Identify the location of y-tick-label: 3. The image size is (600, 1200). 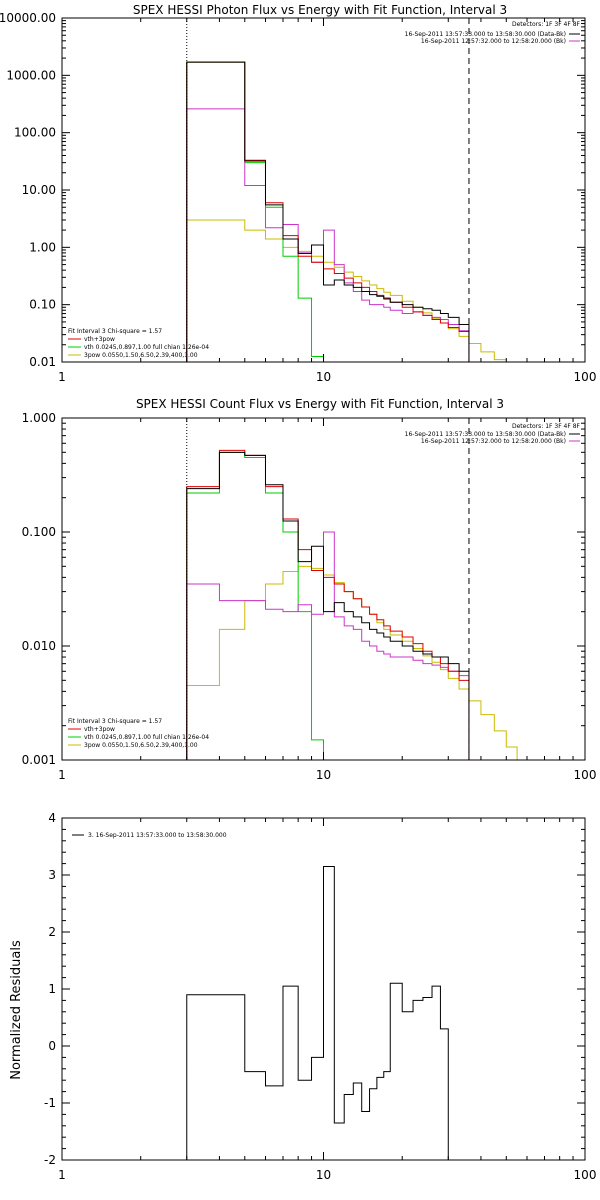
(52, 875).